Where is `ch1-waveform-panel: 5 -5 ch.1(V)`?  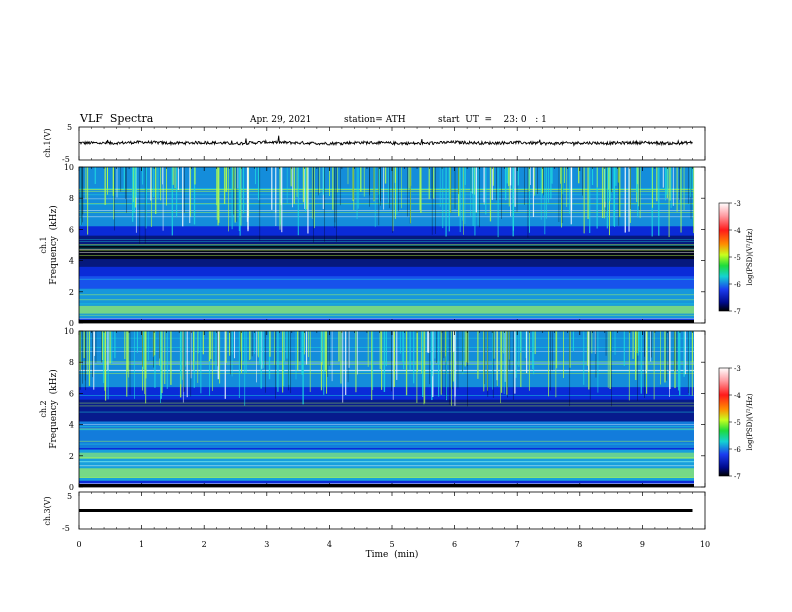 ch1-waveform-panel: 5 -5 ch.1(V) is located at coordinates (374, 143).